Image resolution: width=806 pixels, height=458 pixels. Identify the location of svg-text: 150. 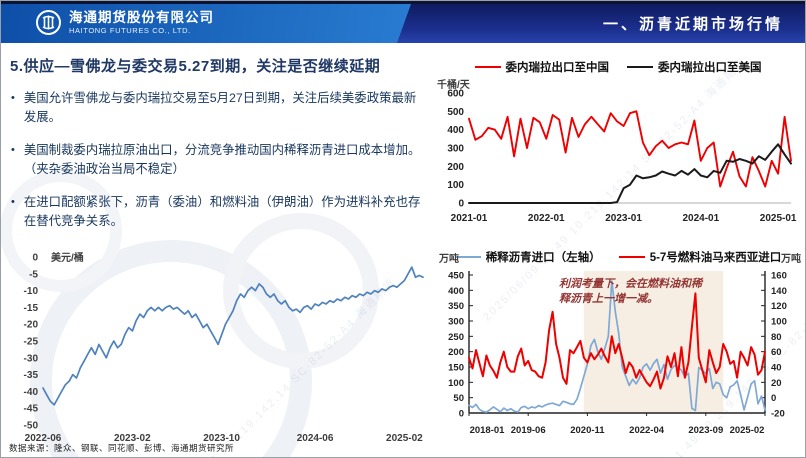
(456, 368).